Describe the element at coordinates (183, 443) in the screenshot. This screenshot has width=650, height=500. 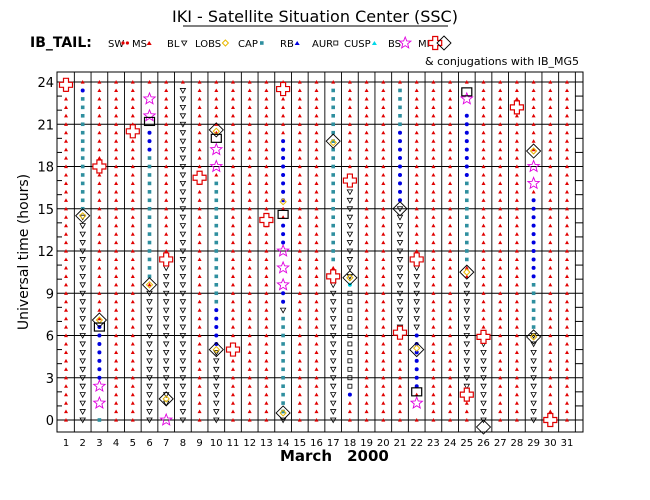
I see `x-tick-label: 8` at that location.